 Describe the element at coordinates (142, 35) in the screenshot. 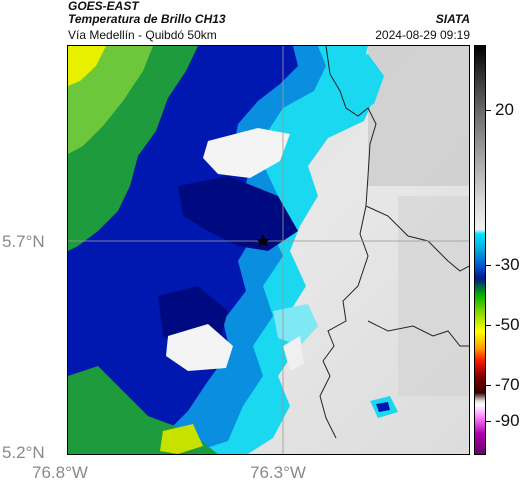

I see `map-subtitle: Vía Medellín - Quibdó 50km` at that location.